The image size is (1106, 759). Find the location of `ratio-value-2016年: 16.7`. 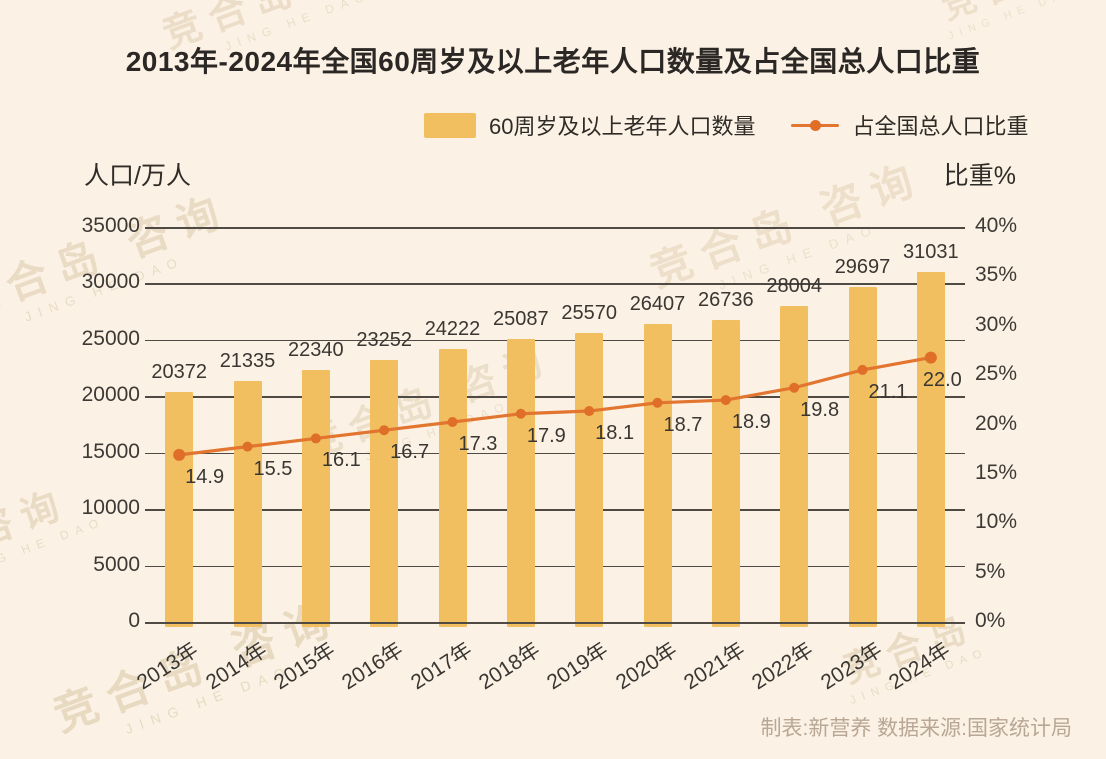

ratio-value-2016年: 16.7 is located at coordinates (410, 452).